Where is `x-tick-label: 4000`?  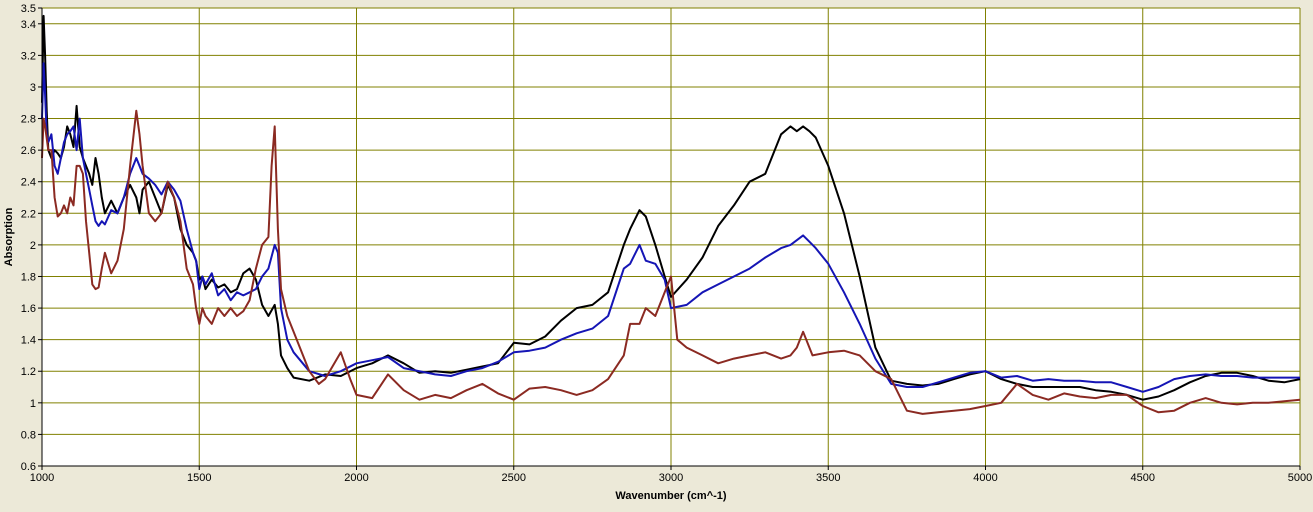
x-tick-label: 4000 is located at coordinates (985, 478).